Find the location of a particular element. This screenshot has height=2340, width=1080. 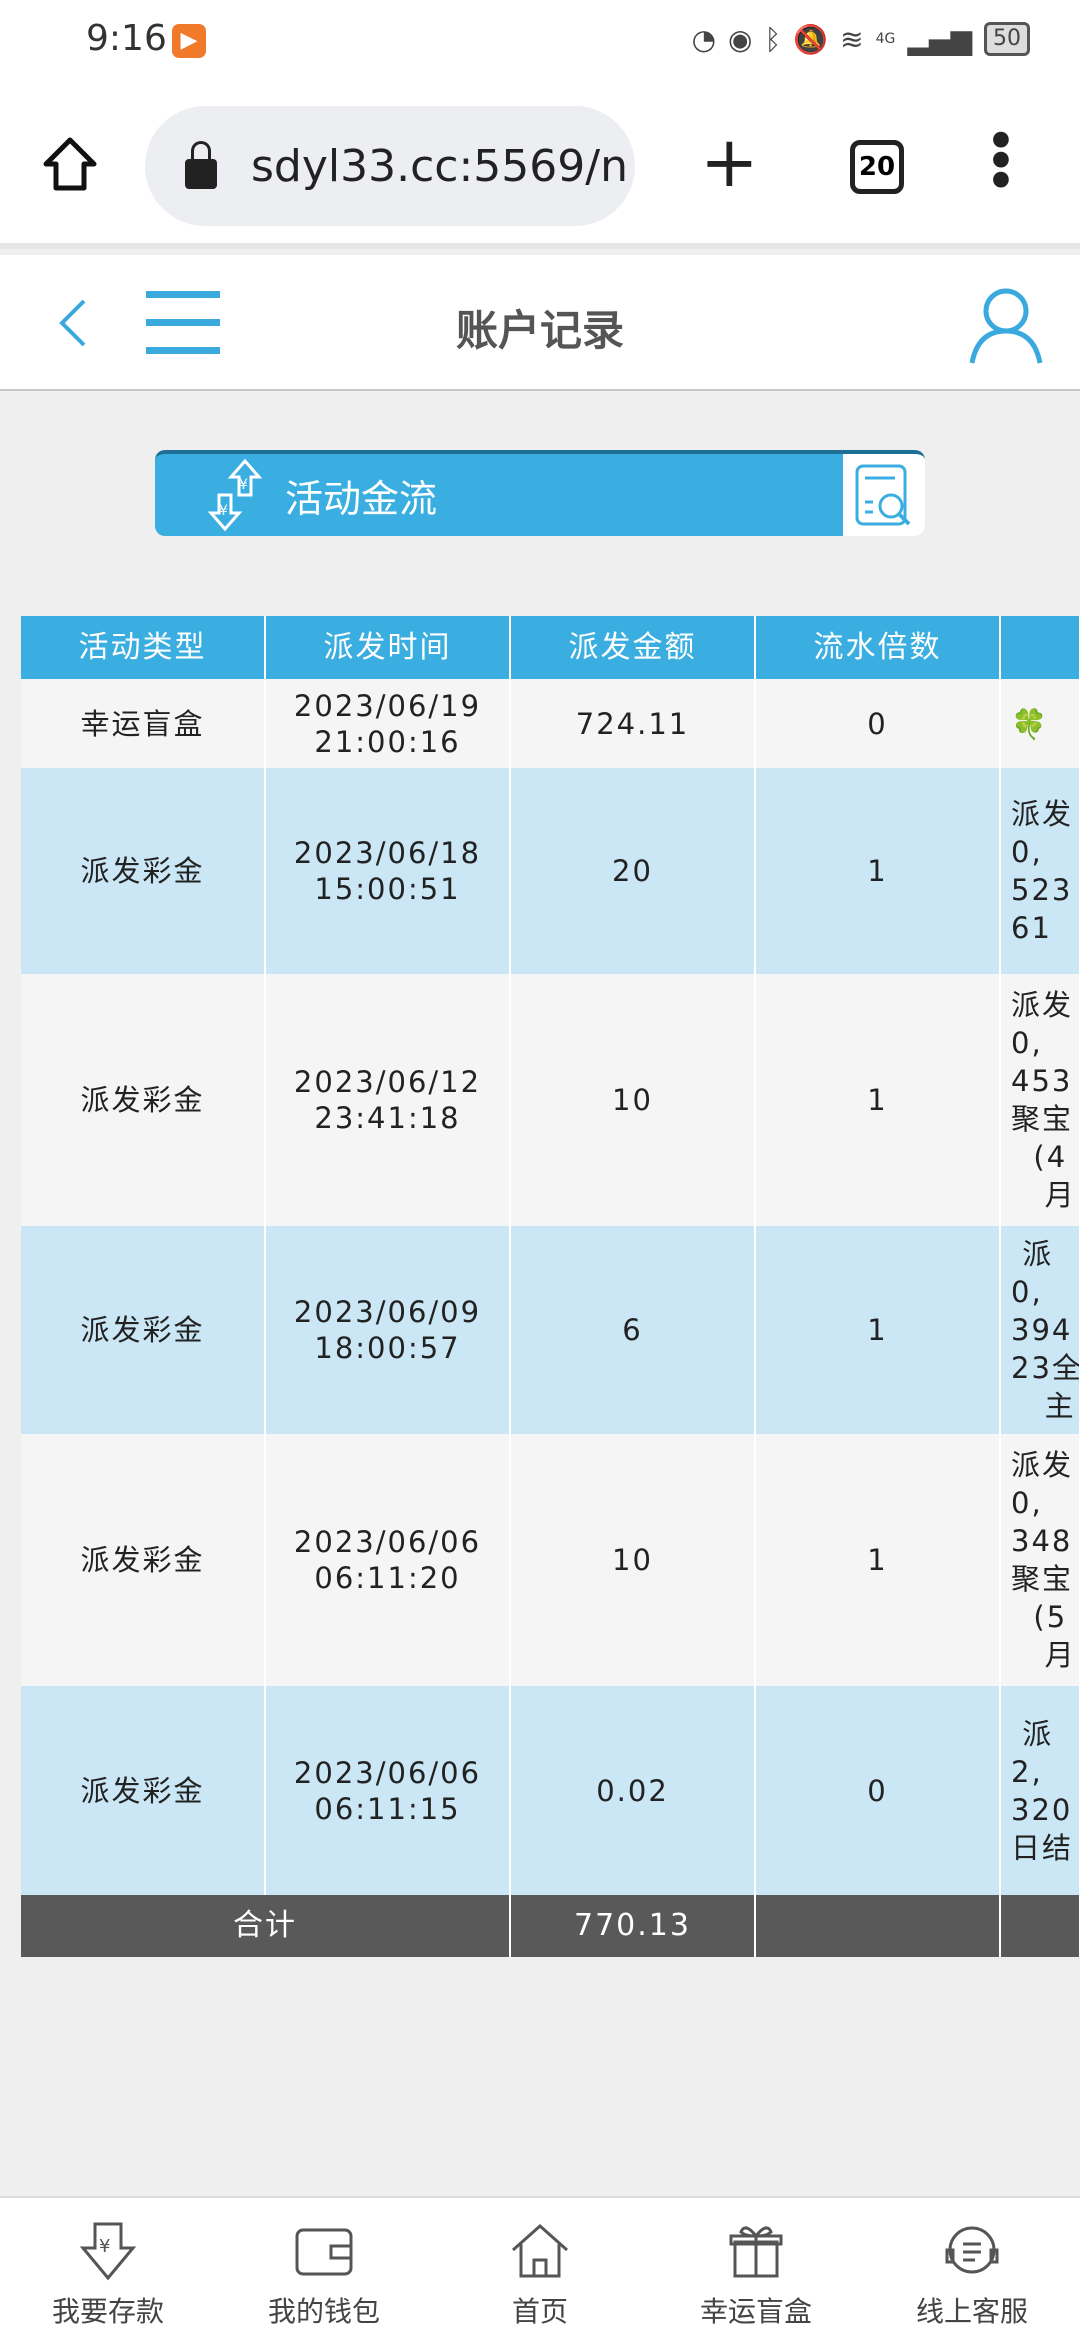

nav-home: 首页 is located at coordinates (540, 2269).